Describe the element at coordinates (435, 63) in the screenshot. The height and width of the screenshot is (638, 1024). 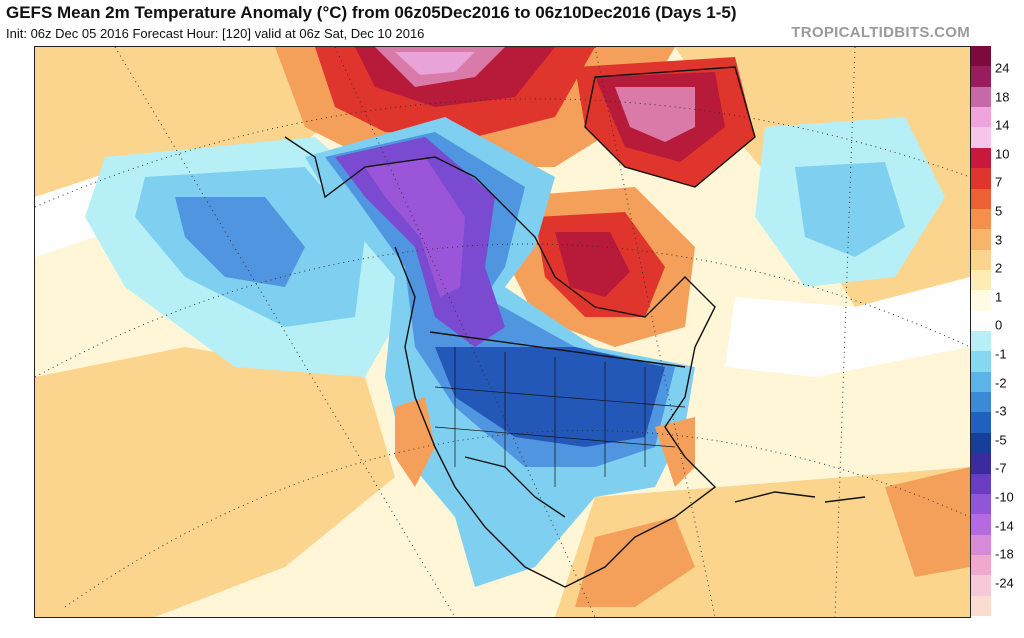
I see `arctic-lilac-anomaly` at that location.